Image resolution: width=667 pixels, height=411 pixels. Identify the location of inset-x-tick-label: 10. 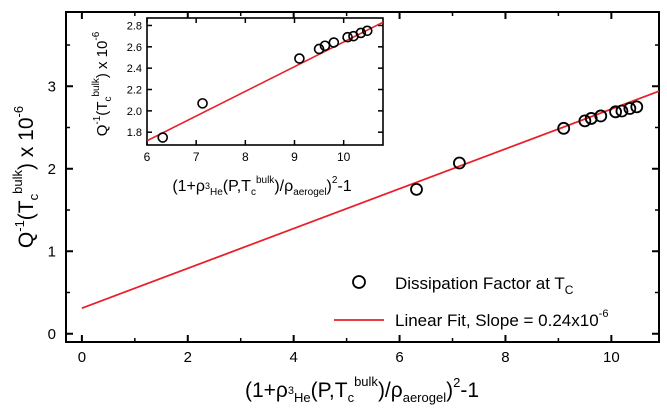
(344, 157).